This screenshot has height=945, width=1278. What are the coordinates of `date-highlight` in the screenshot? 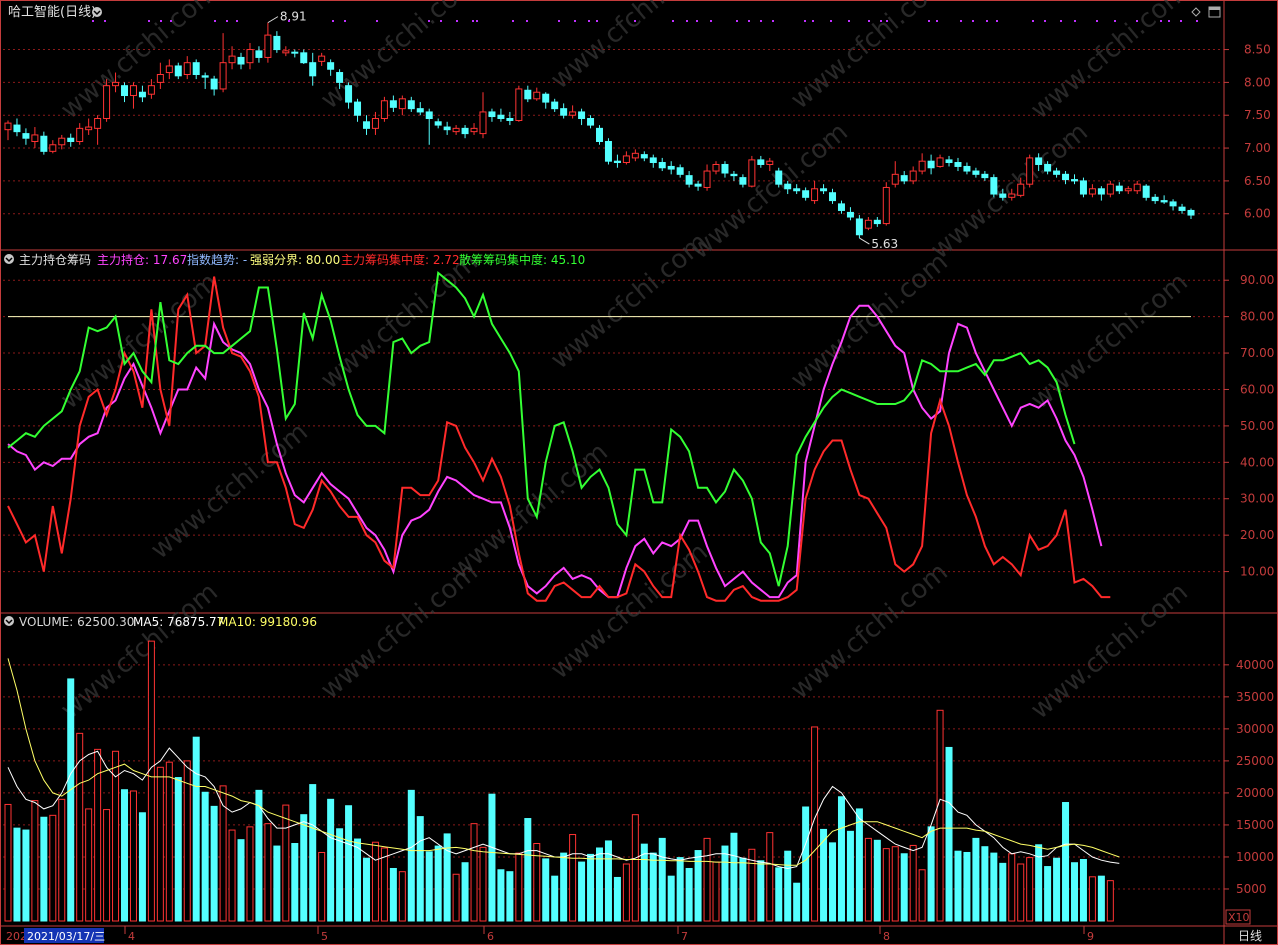 It's located at (64, 935).